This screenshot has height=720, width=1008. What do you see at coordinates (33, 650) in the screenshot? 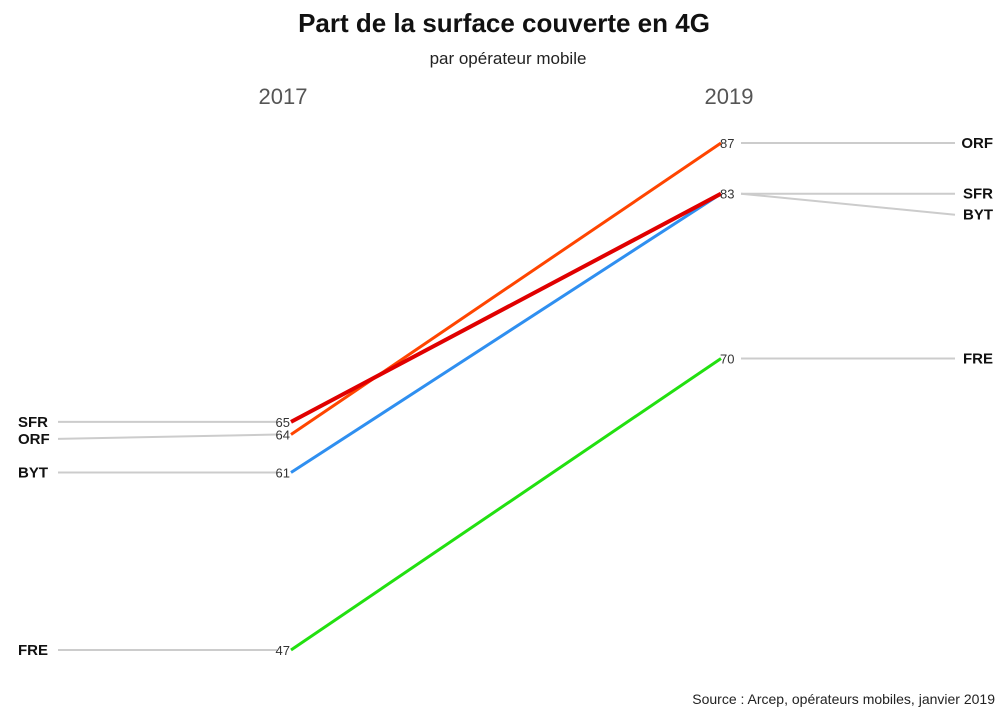
I see `operator-label-left-fre: FRE` at bounding box center [33, 650].